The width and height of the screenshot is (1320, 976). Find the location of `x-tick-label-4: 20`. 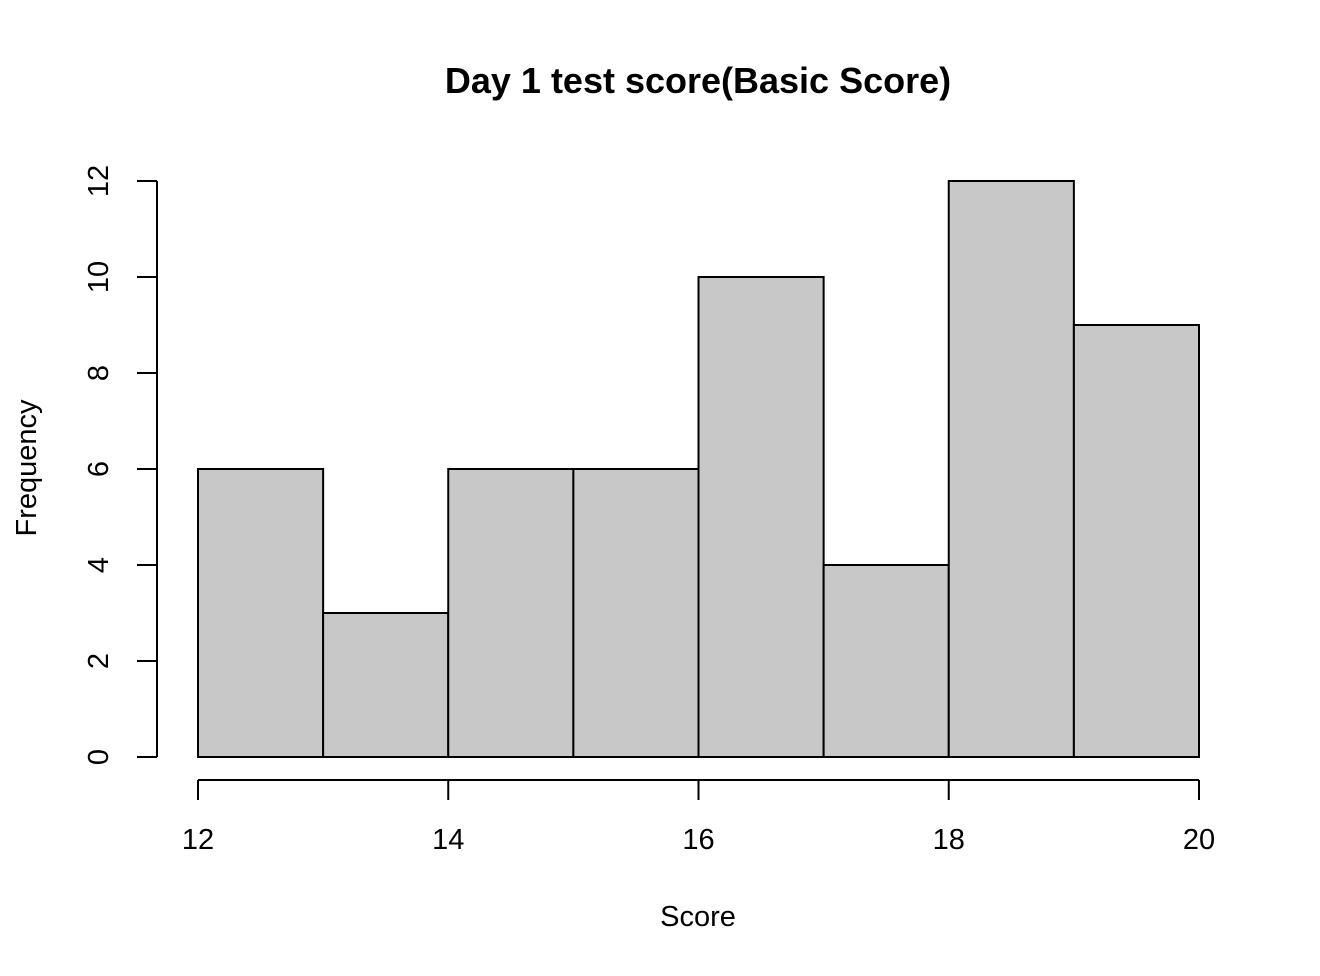

x-tick-label-4: 20 is located at coordinates (1199, 840).